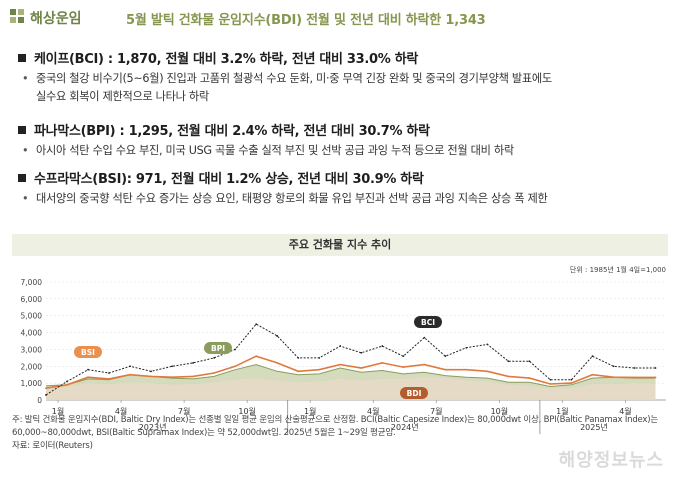  I want to click on y-tick-label: 6,000, so click(32, 299).